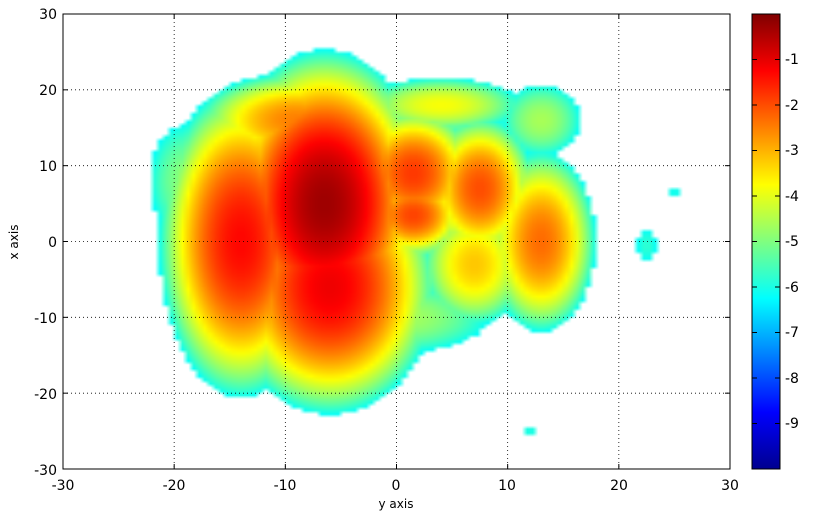  What do you see at coordinates (63, 486) in the screenshot?
I see `x-tick-label: -30` at bounding box center [63, 486].